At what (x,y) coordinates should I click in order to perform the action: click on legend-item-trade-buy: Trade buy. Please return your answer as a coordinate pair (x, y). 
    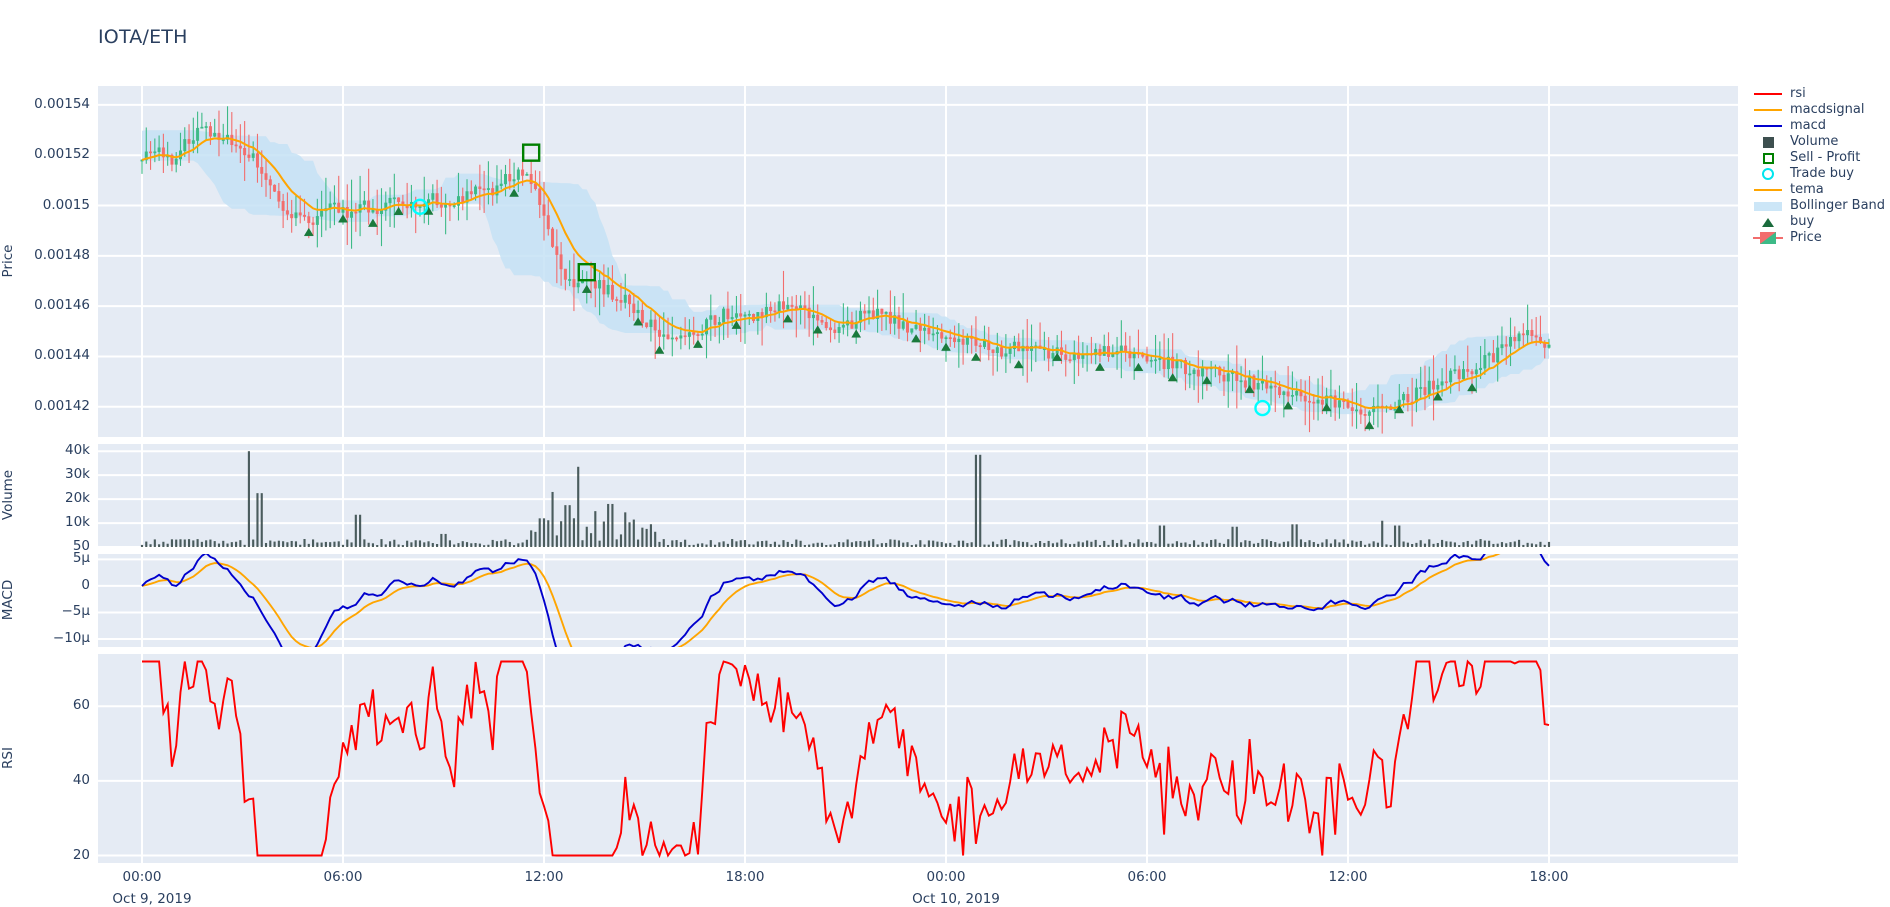
    Looking at the image, I should click on (1820, 174).